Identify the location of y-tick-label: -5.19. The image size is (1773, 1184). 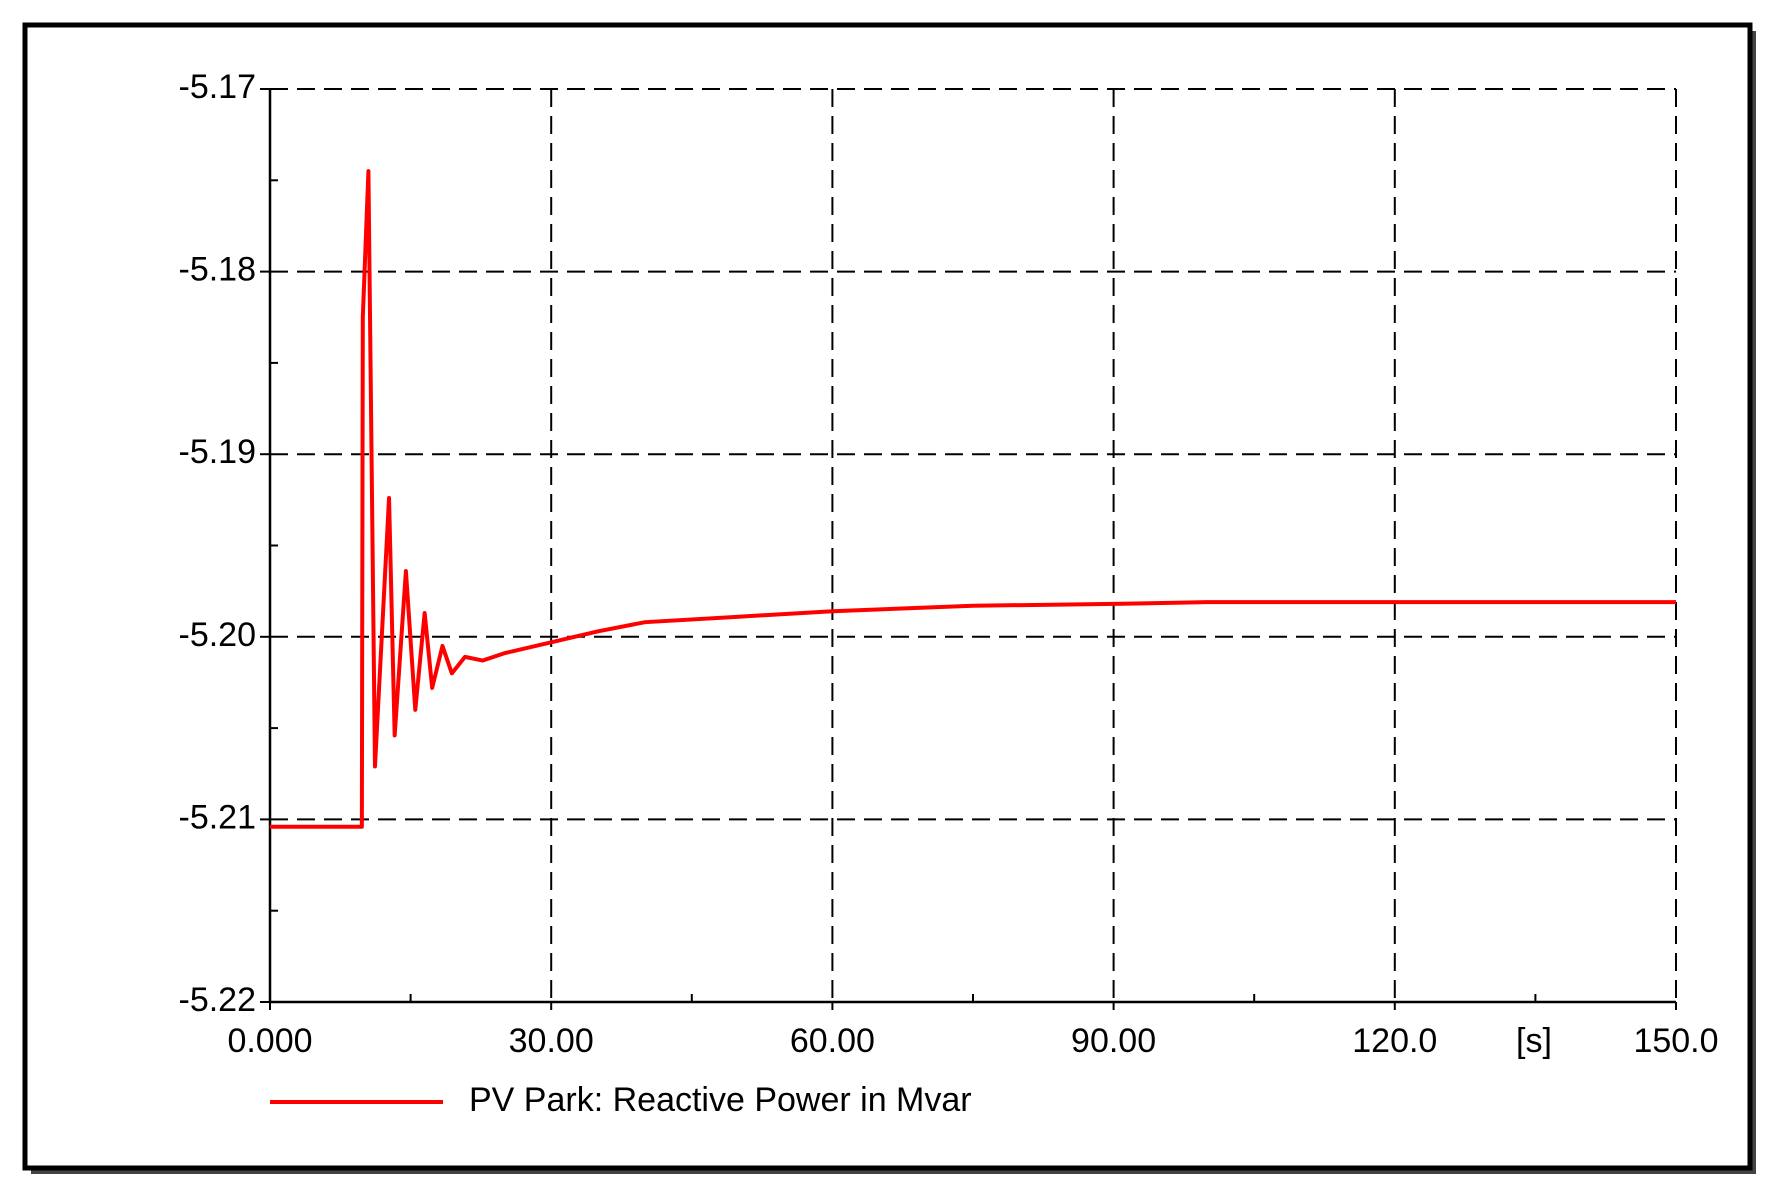
(218, 452).